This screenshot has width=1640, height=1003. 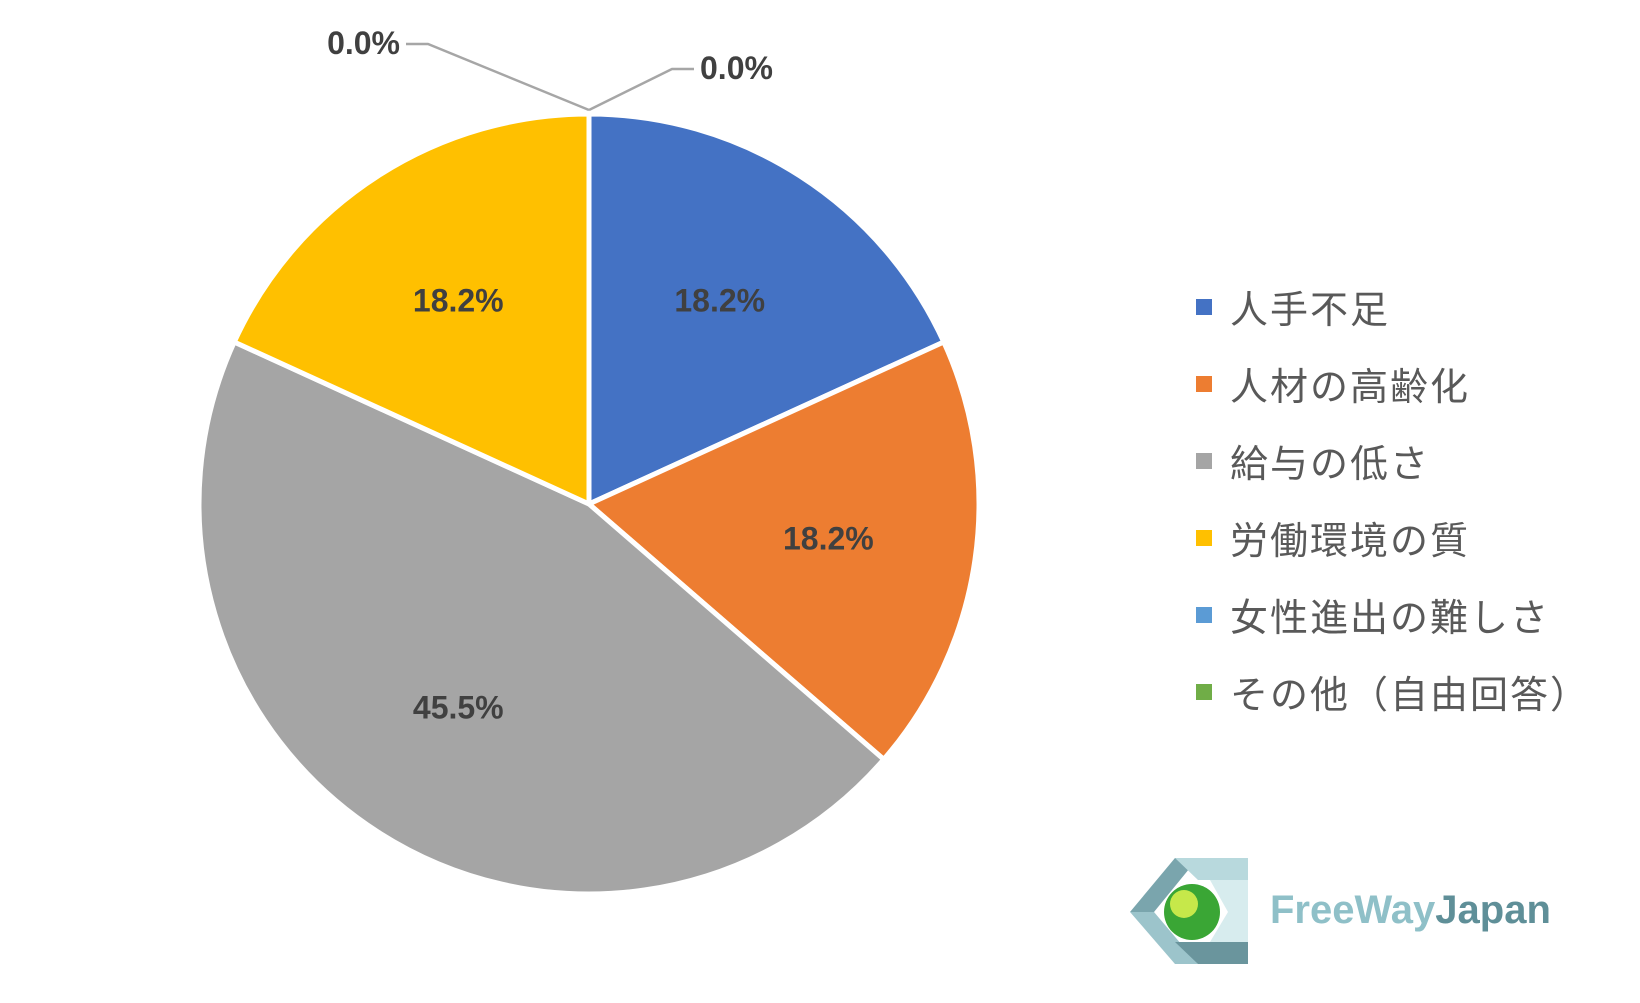 I want to click on freewayjapan-logo-icon, so click(x=1189, y=911).